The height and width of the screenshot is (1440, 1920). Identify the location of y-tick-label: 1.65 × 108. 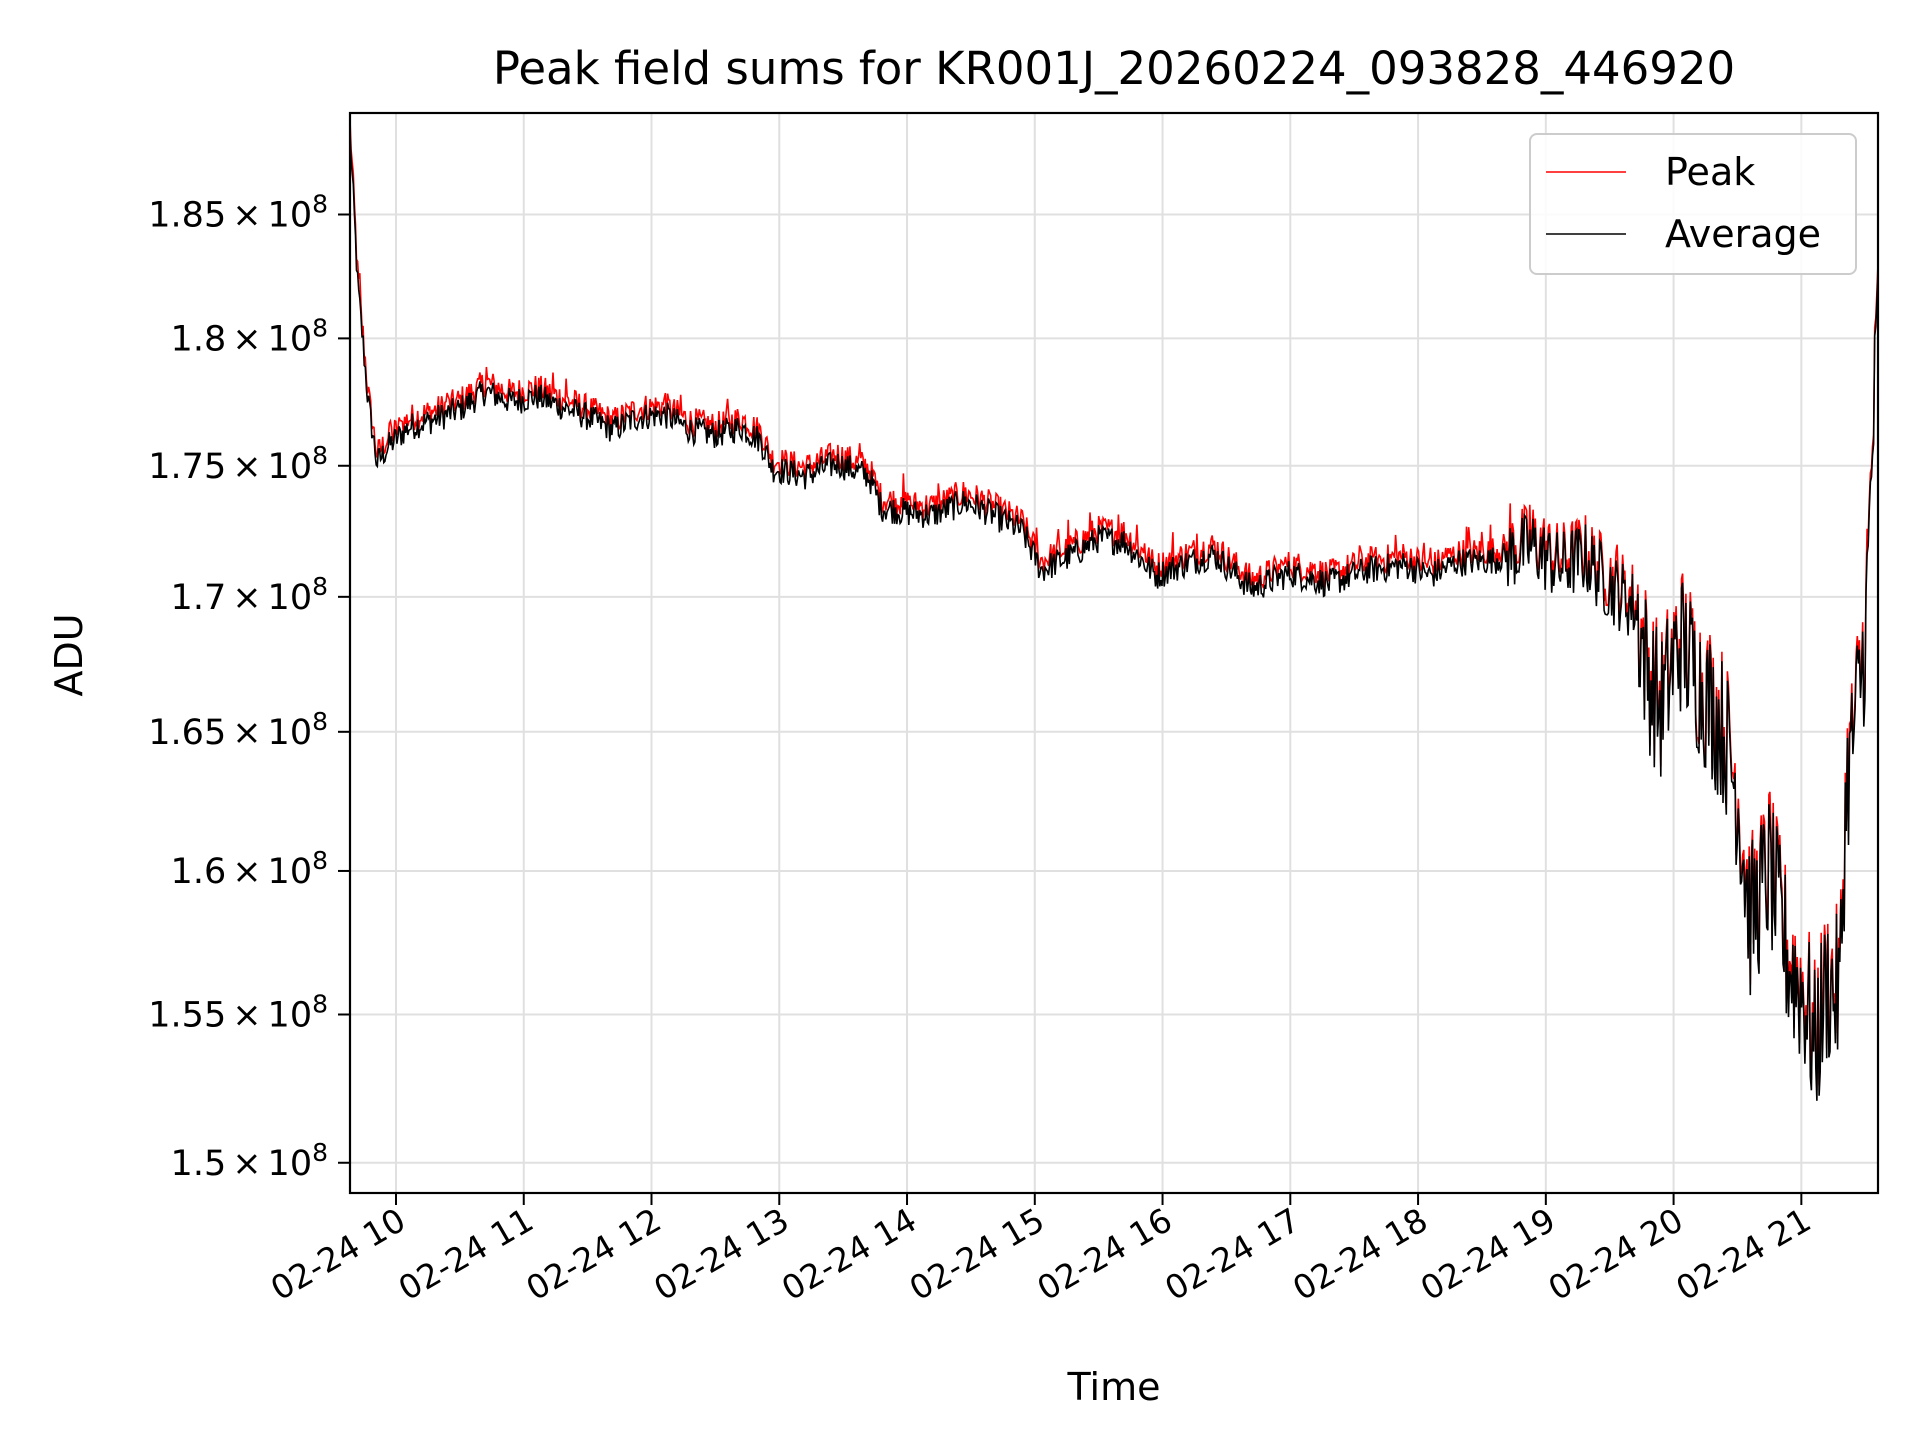
(238, 730).